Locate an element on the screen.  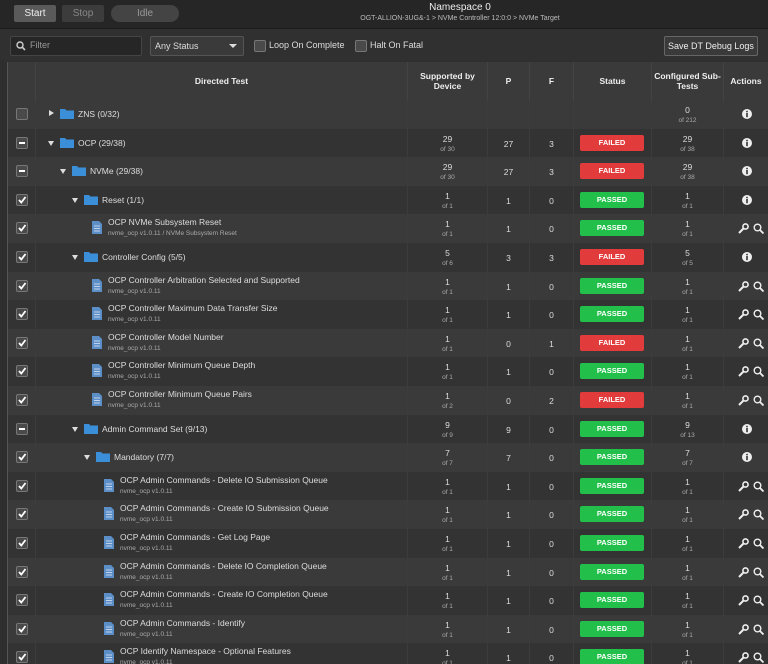
configured: 1 of 1 is located at coordinates (688, 543).